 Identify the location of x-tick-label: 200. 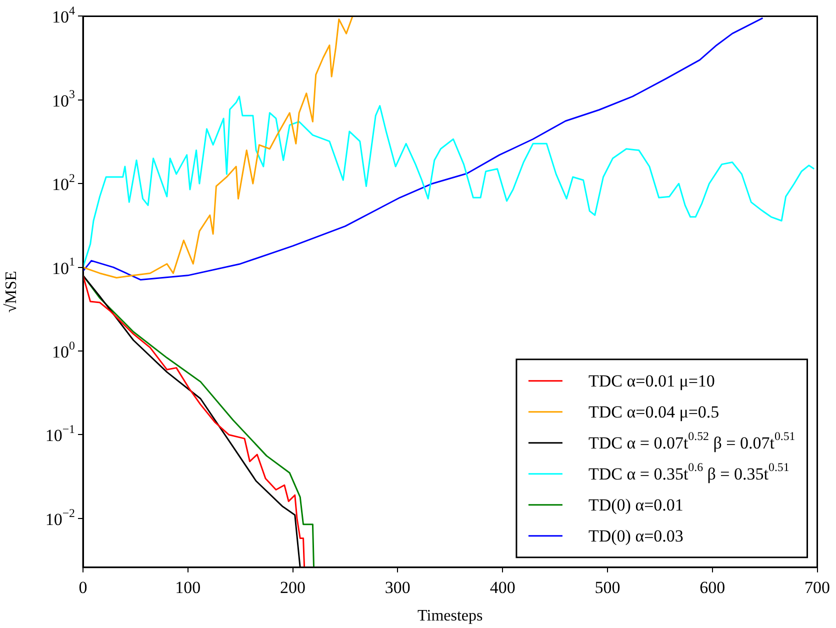
(293, 588).